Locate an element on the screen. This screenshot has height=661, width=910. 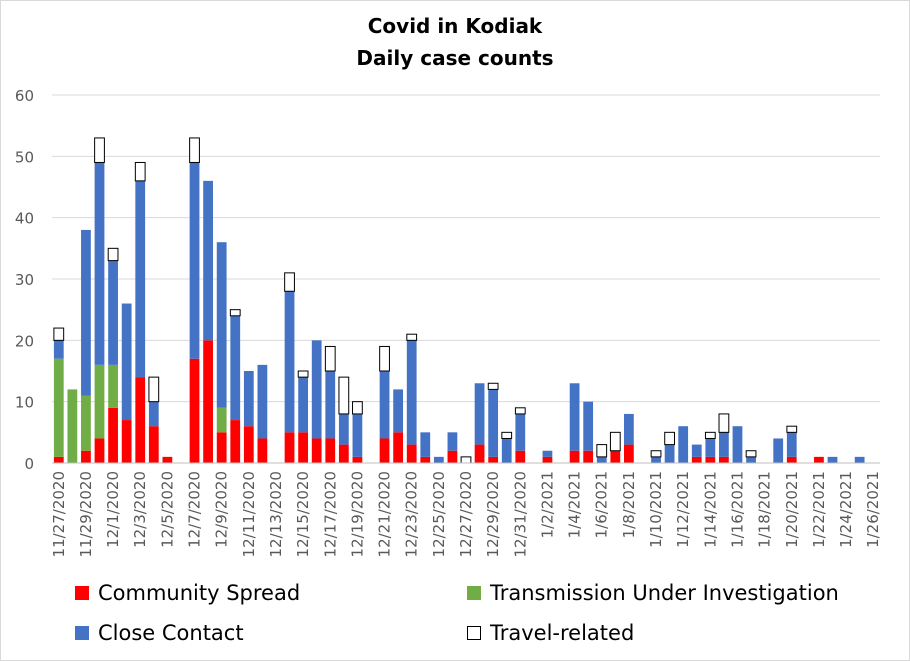
x-tick-label: 12/11/2020 is located at coordinates (249, 514).